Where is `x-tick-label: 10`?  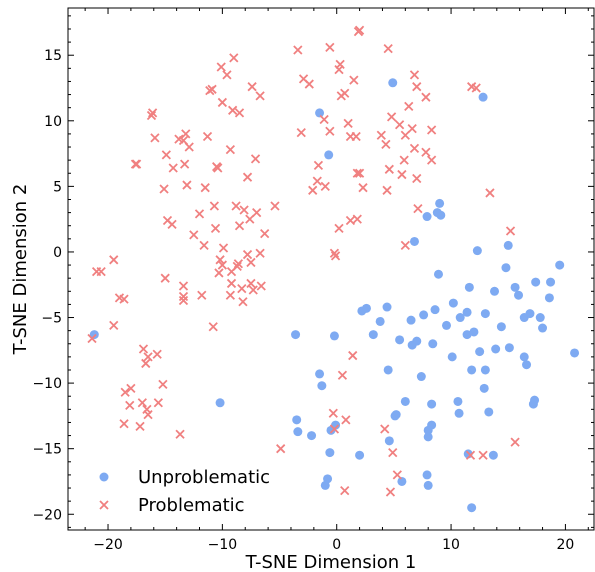
x-tick-label: 10 is located at coordinates (451, 545).